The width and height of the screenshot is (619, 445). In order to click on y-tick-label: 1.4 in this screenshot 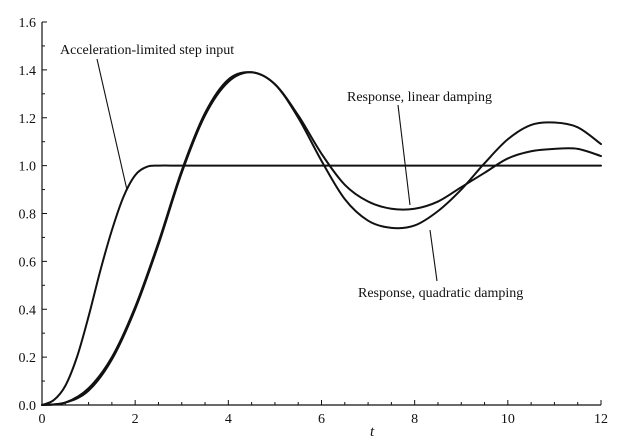, I will do `click(28, 71)`.